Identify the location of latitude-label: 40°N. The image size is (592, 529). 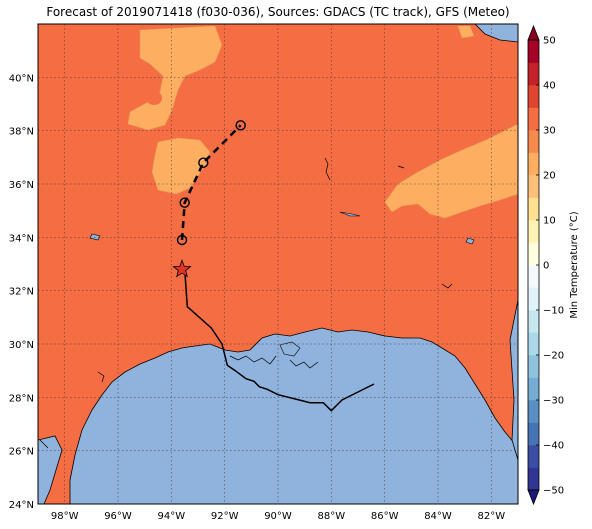
(21, 78).